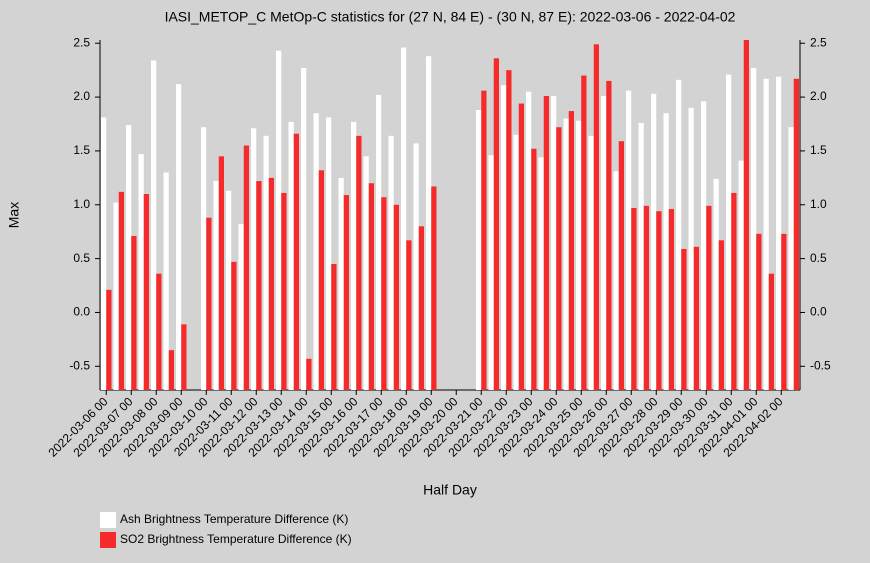 This screenshot has width=870, height=563. What do you see at coordinates (81, 258) in the screenshot?
I see `y-tick-label: 0.5` at bounding box center [81, 258].